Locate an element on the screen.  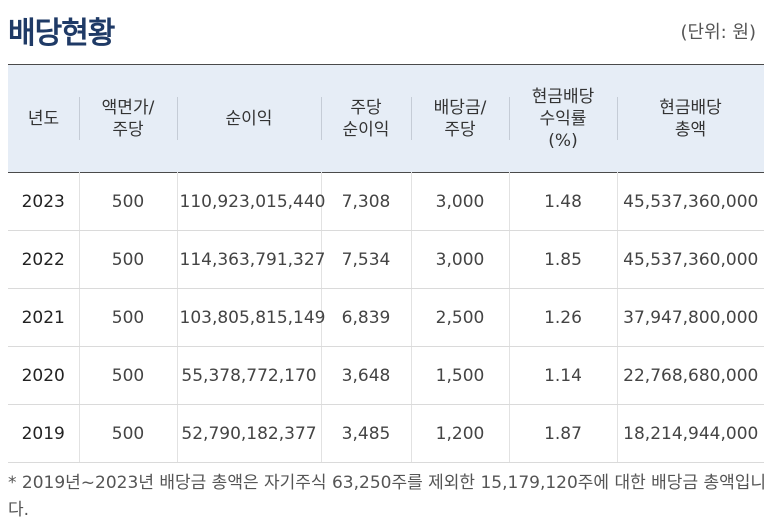
page-title: 배당현황 is located at coordinates (61, 33).